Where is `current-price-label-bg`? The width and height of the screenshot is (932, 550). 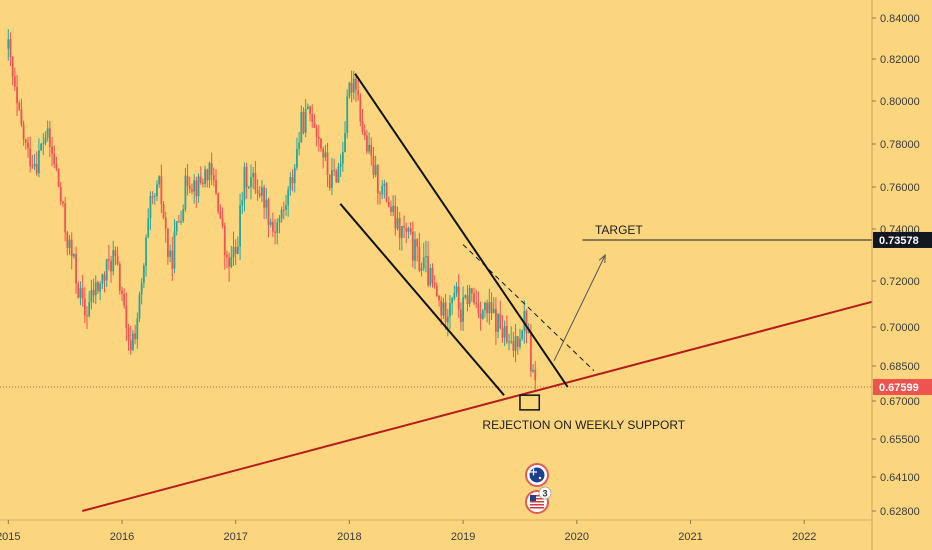 current-price-label-bg is located at coordinates (902, 387).